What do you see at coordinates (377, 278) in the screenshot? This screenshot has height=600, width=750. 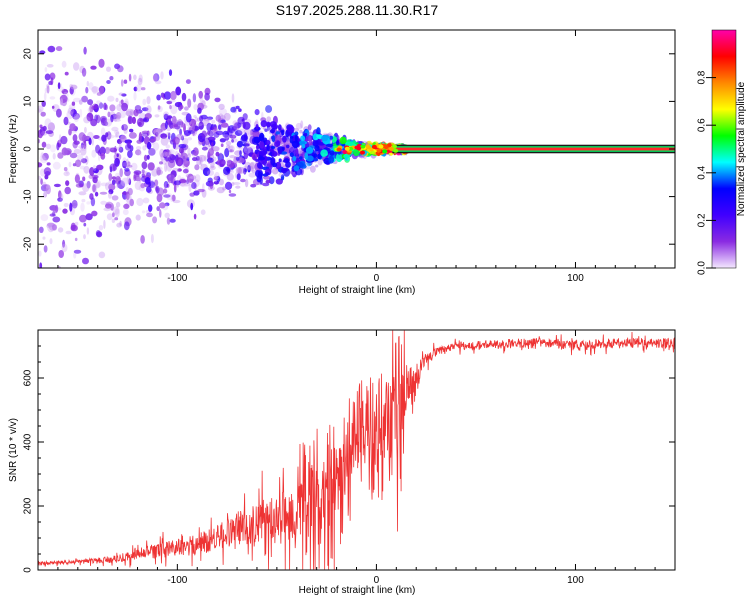 I see `spectrogram-x-tick-label: 0` at bounding box center [377, 278].